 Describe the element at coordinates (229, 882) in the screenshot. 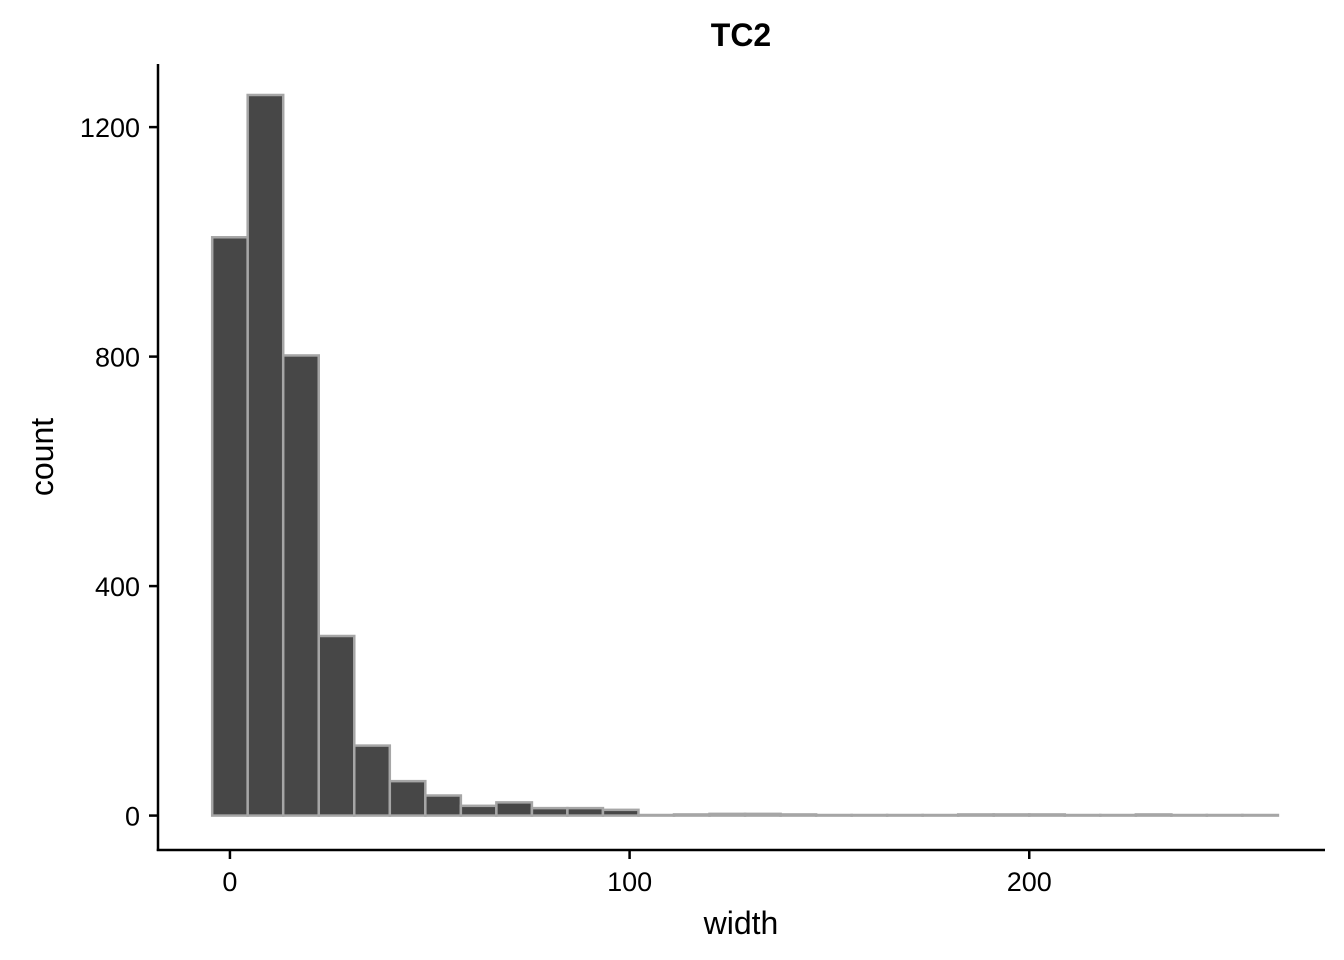

I see `x-tick-label: 0` at that location.